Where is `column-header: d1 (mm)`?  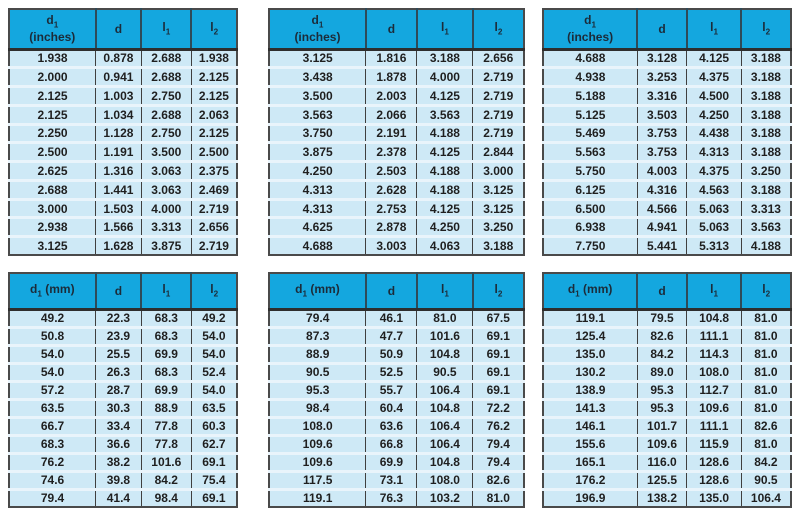 column-header: d1 (mm) is located at coordinates (591, 292).